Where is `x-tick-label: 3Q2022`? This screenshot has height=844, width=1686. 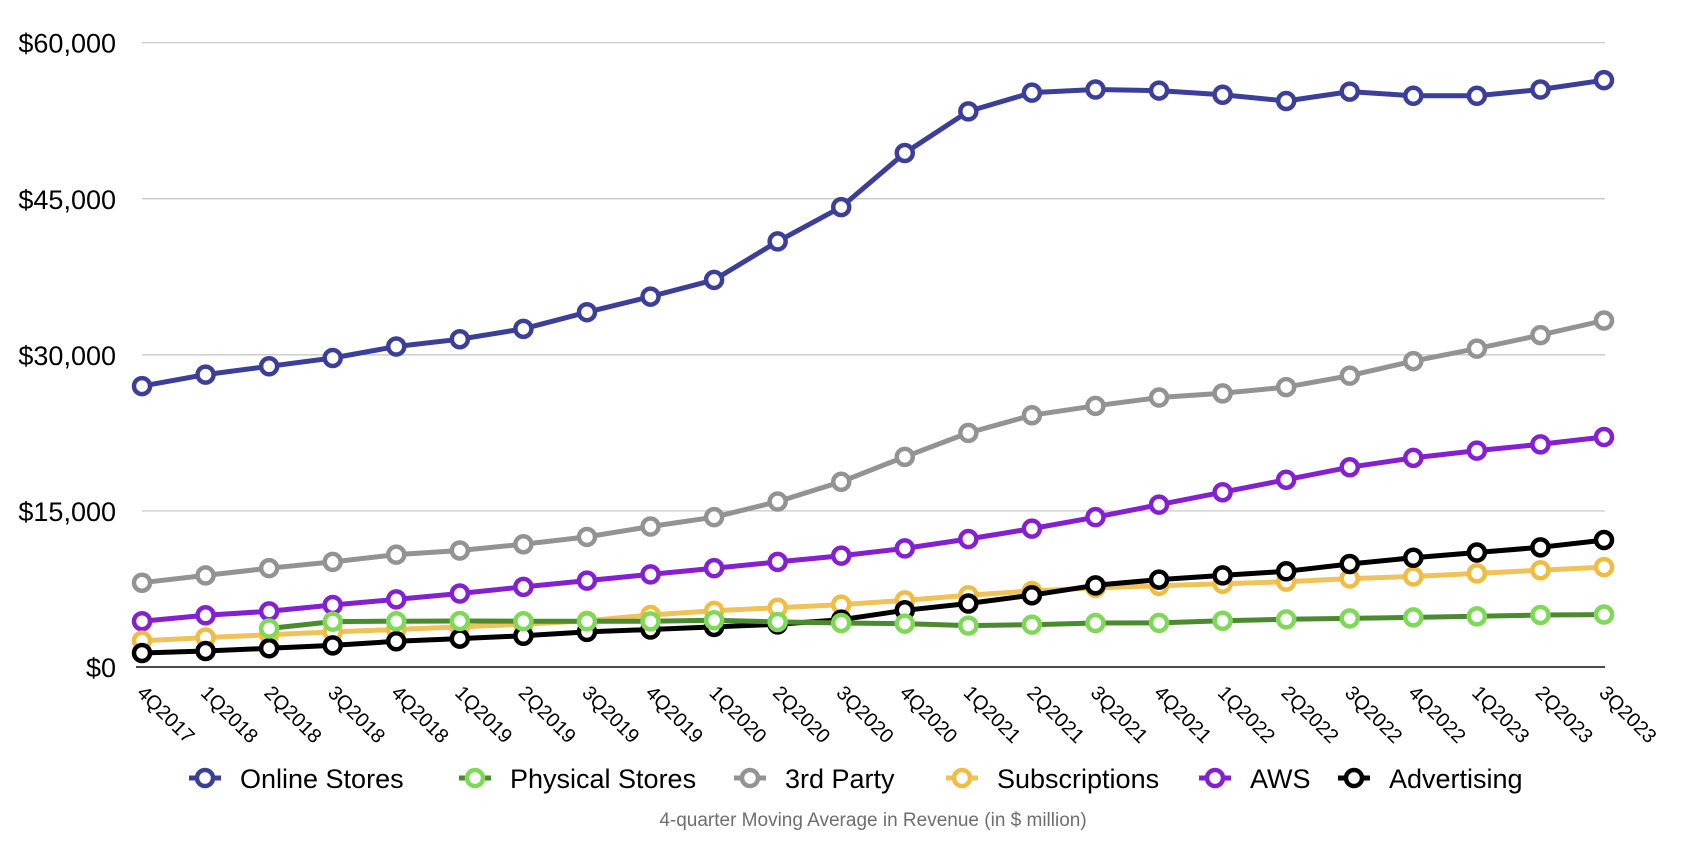 x-tick-label: 3Q2022 is located at coordinates (1373, 715).